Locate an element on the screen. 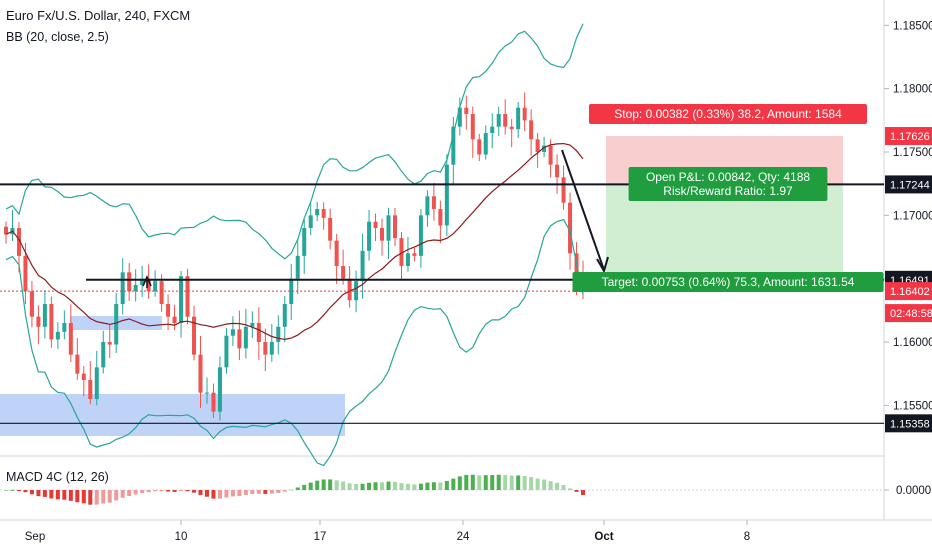 This screenshot has width=932, height=550. time-tick-label: 24 is located at coordinates (463, 537).